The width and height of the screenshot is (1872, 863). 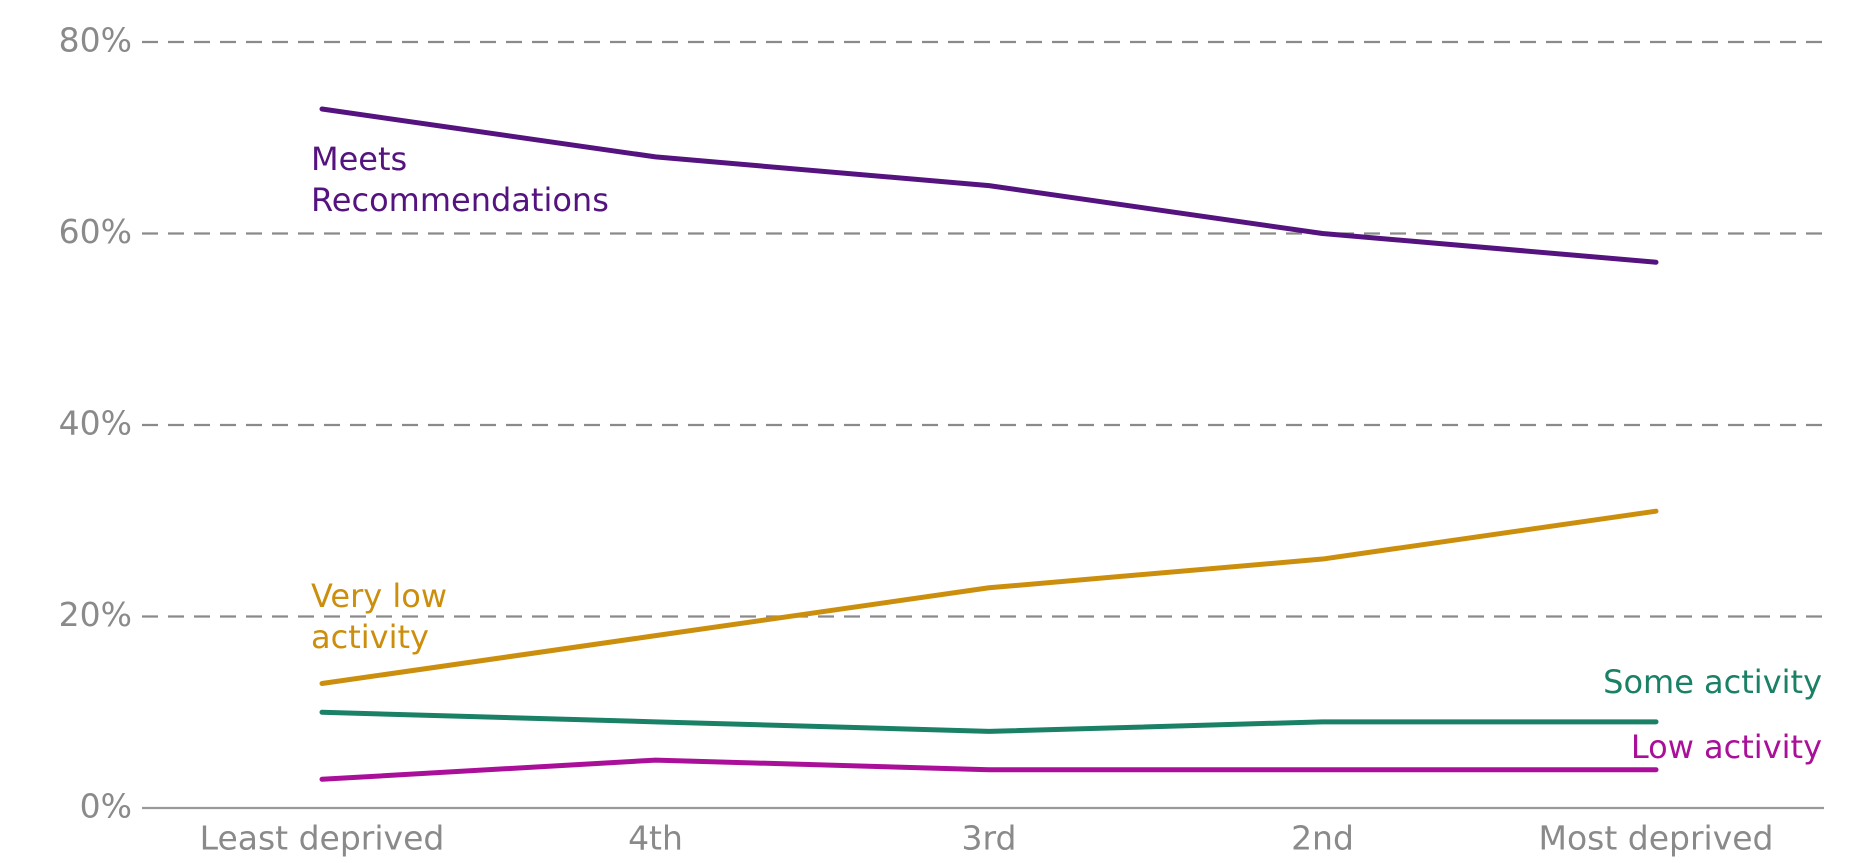 What do you see at coordinates (1712, 682) in the screenshot?
I see `series-label: Some activity` at bounding box center [1712, 682].